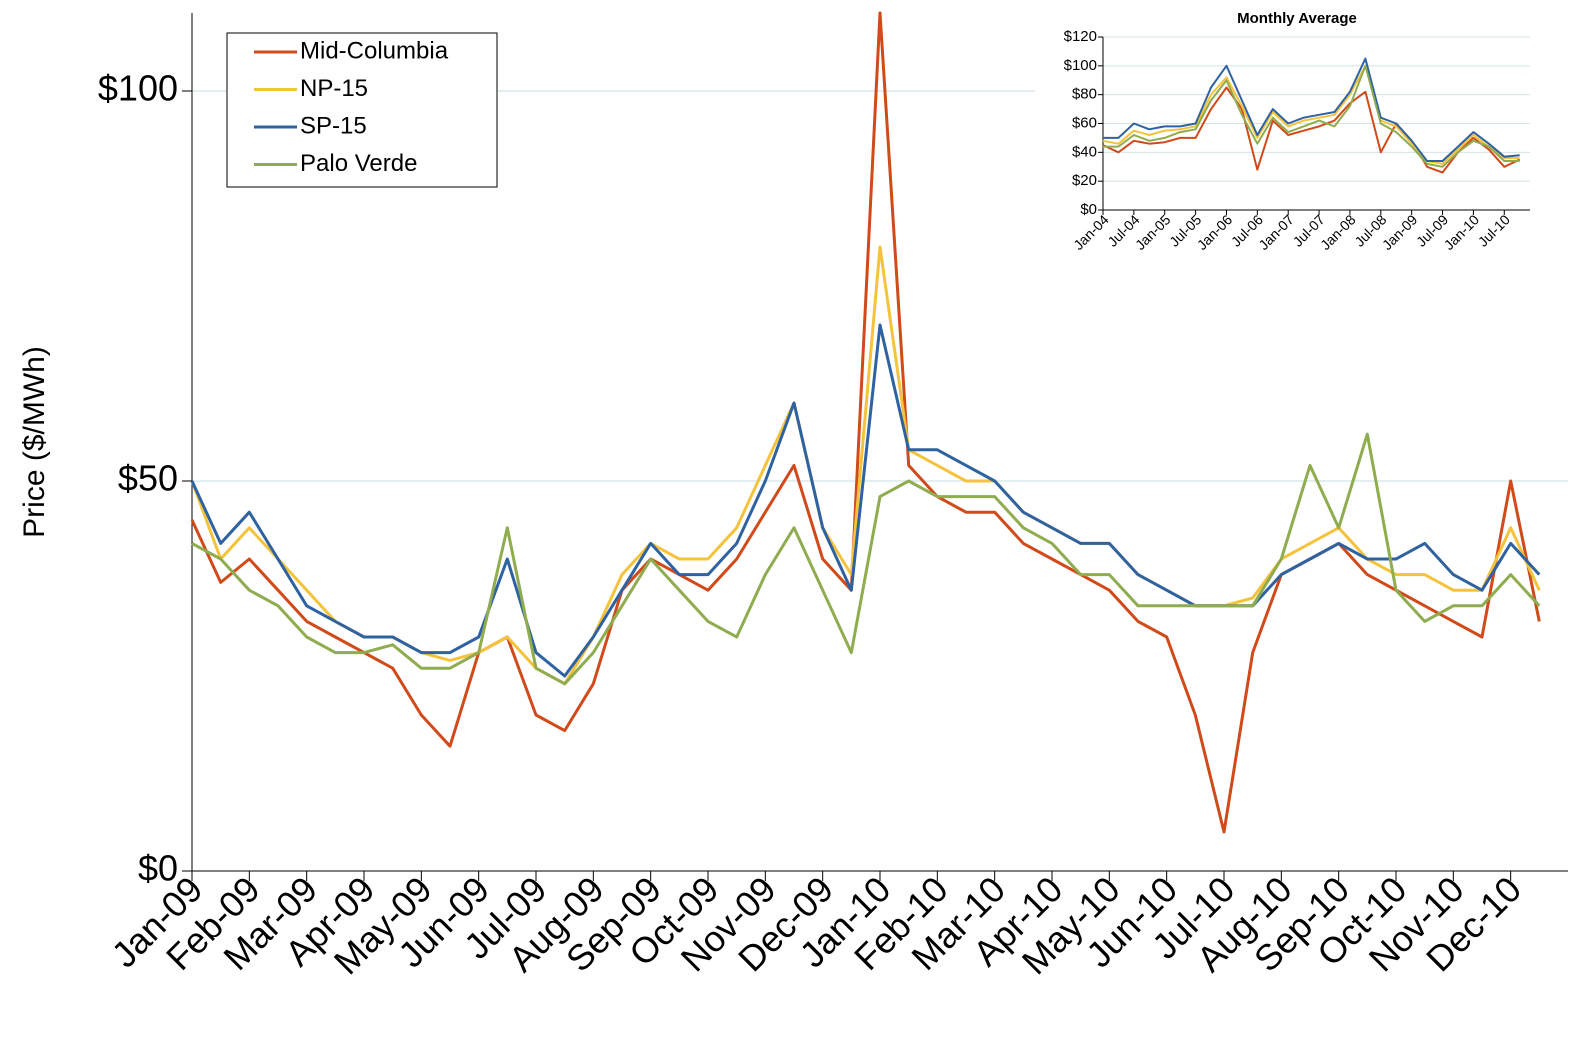  Describe the element at coordinates (1084, 180) in the screenshot. I see `y-tick-label: $20` at that location.